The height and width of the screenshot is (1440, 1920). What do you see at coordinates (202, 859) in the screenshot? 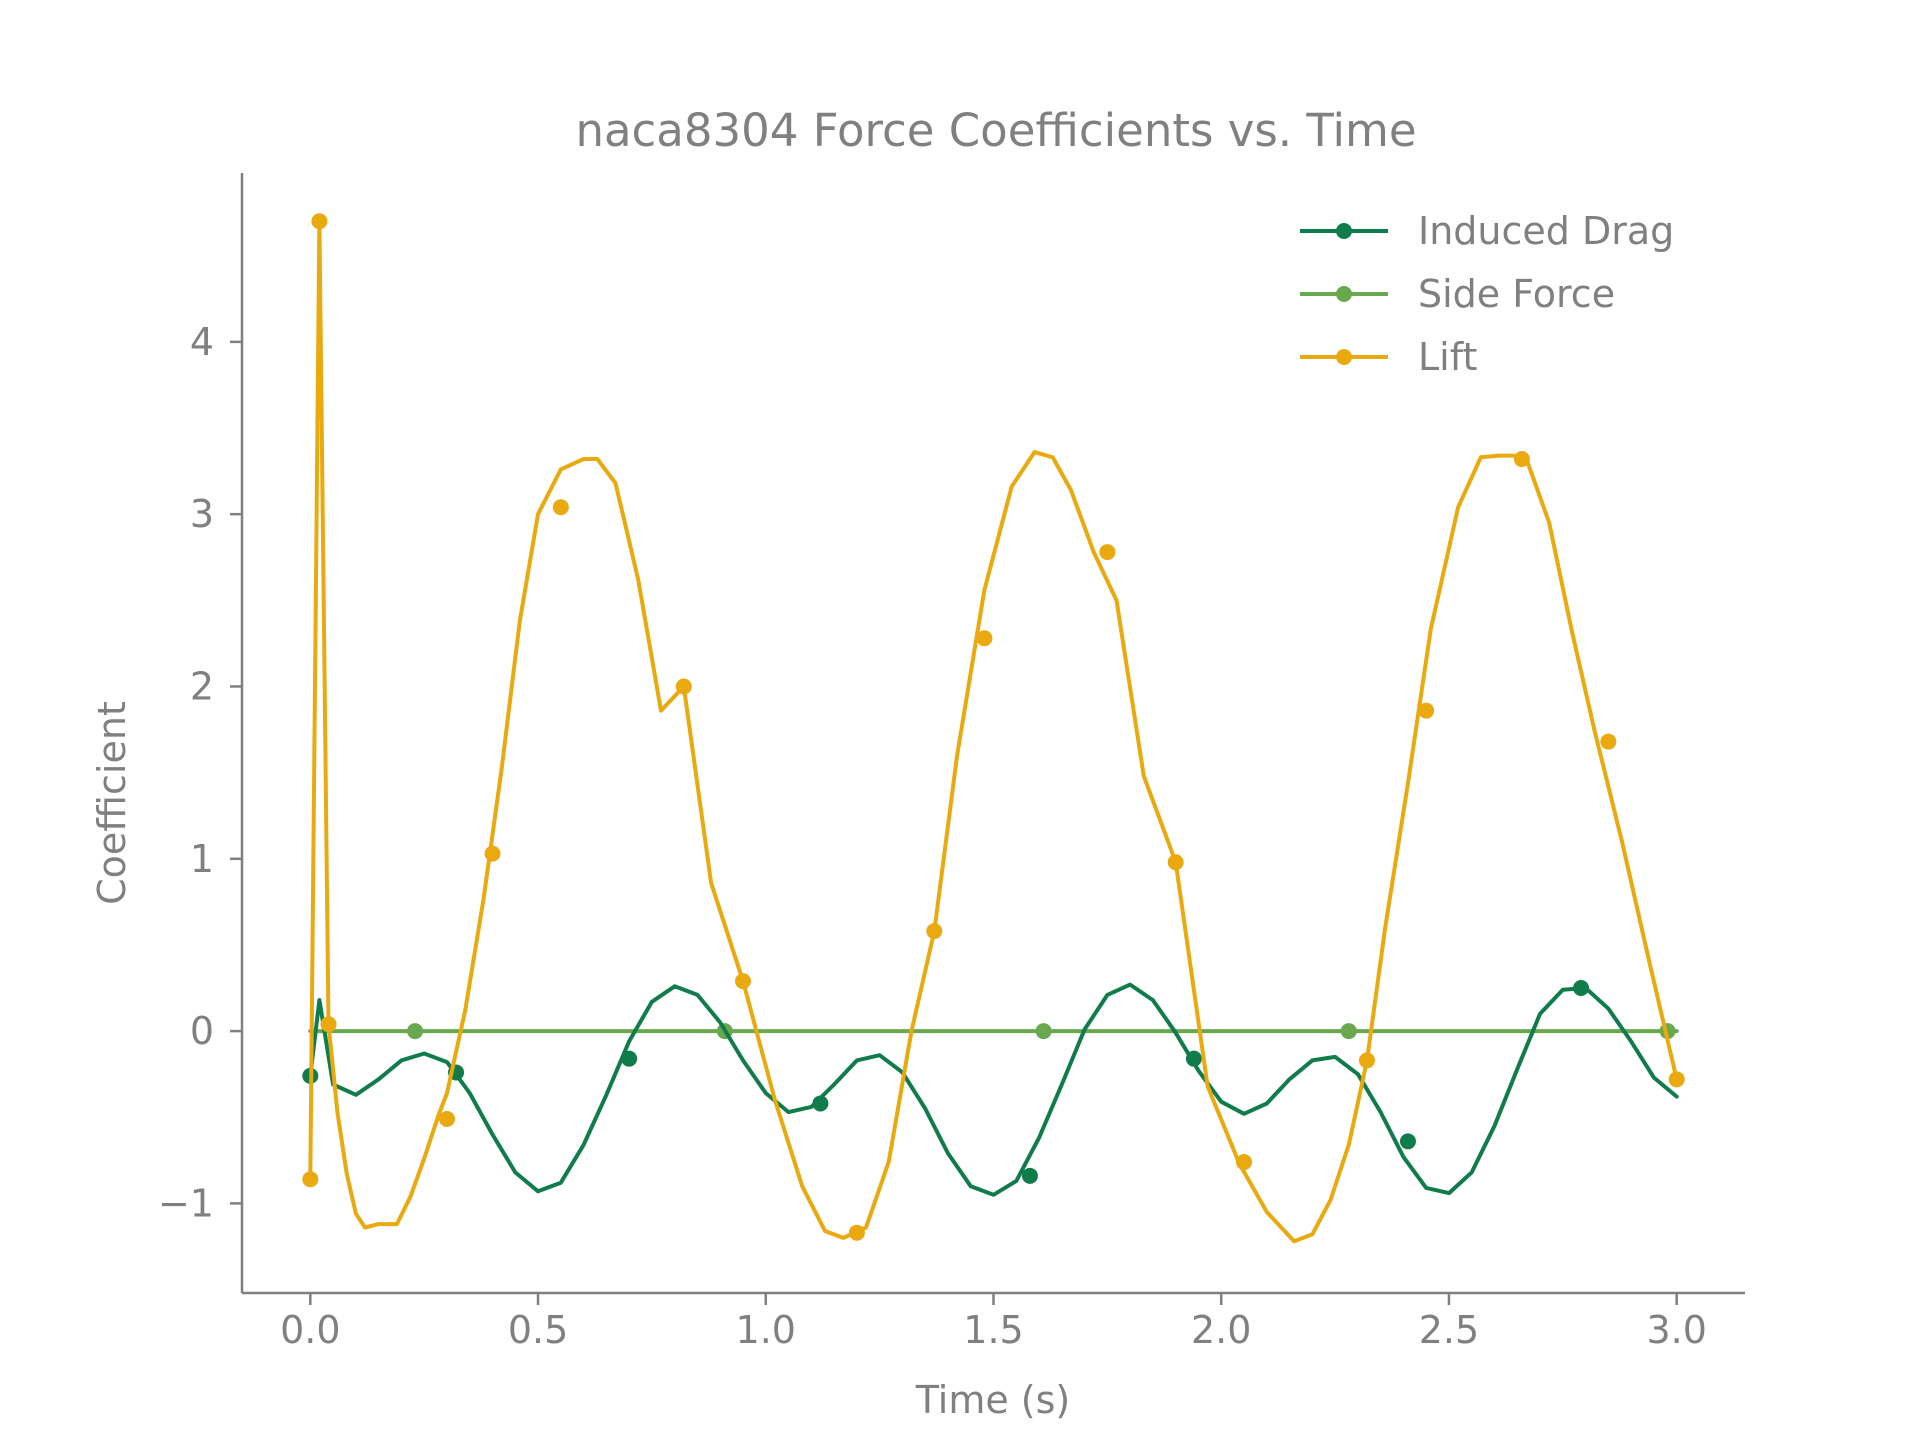
I see `y-tick-label: 1` at bounding box center [202, 859].